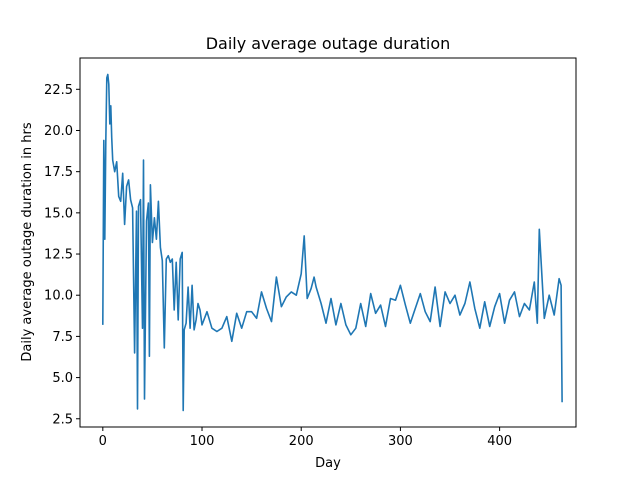 The image size is (640, 480). I want to click on x-tick-label: 200, so click(301, 441).